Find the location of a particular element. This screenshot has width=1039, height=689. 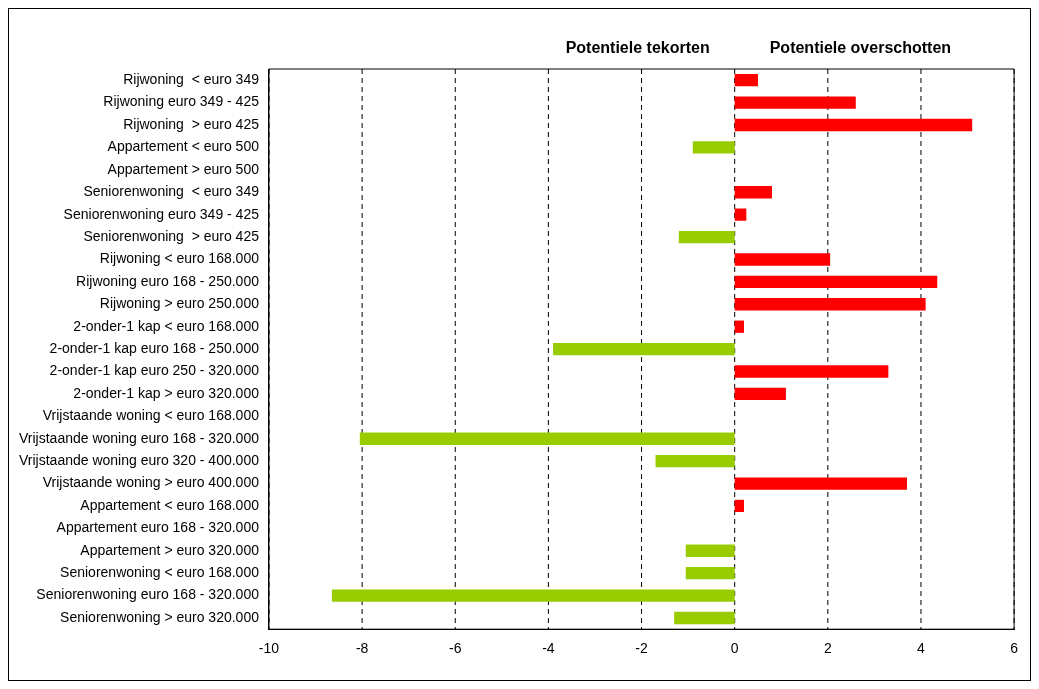

y-tick-label: Appartement < euro 168.000 is located at coordinates (170, 504).